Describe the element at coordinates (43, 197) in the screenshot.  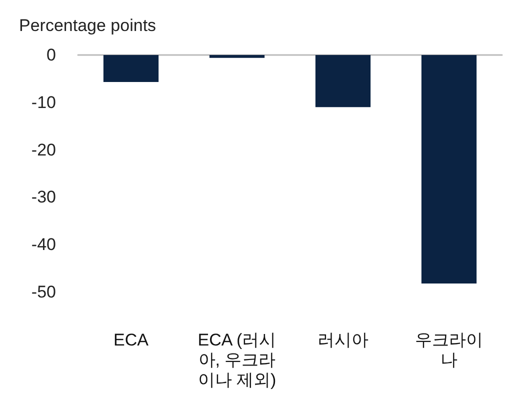
I see `y-tick-label: -30` at that location.